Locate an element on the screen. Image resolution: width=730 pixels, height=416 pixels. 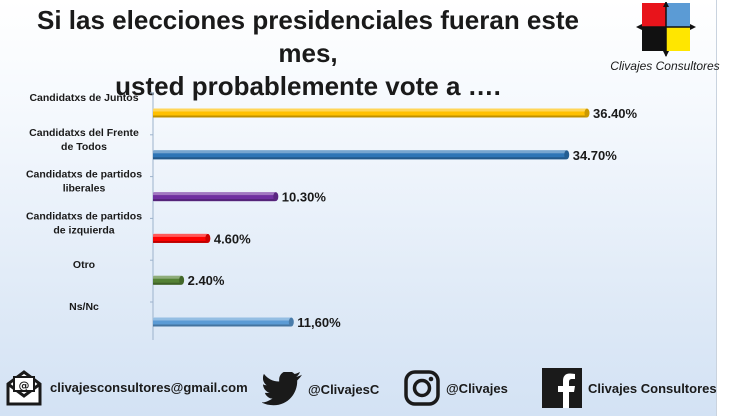
value-label-0: 36.40% is located at coordinates (615, 113).